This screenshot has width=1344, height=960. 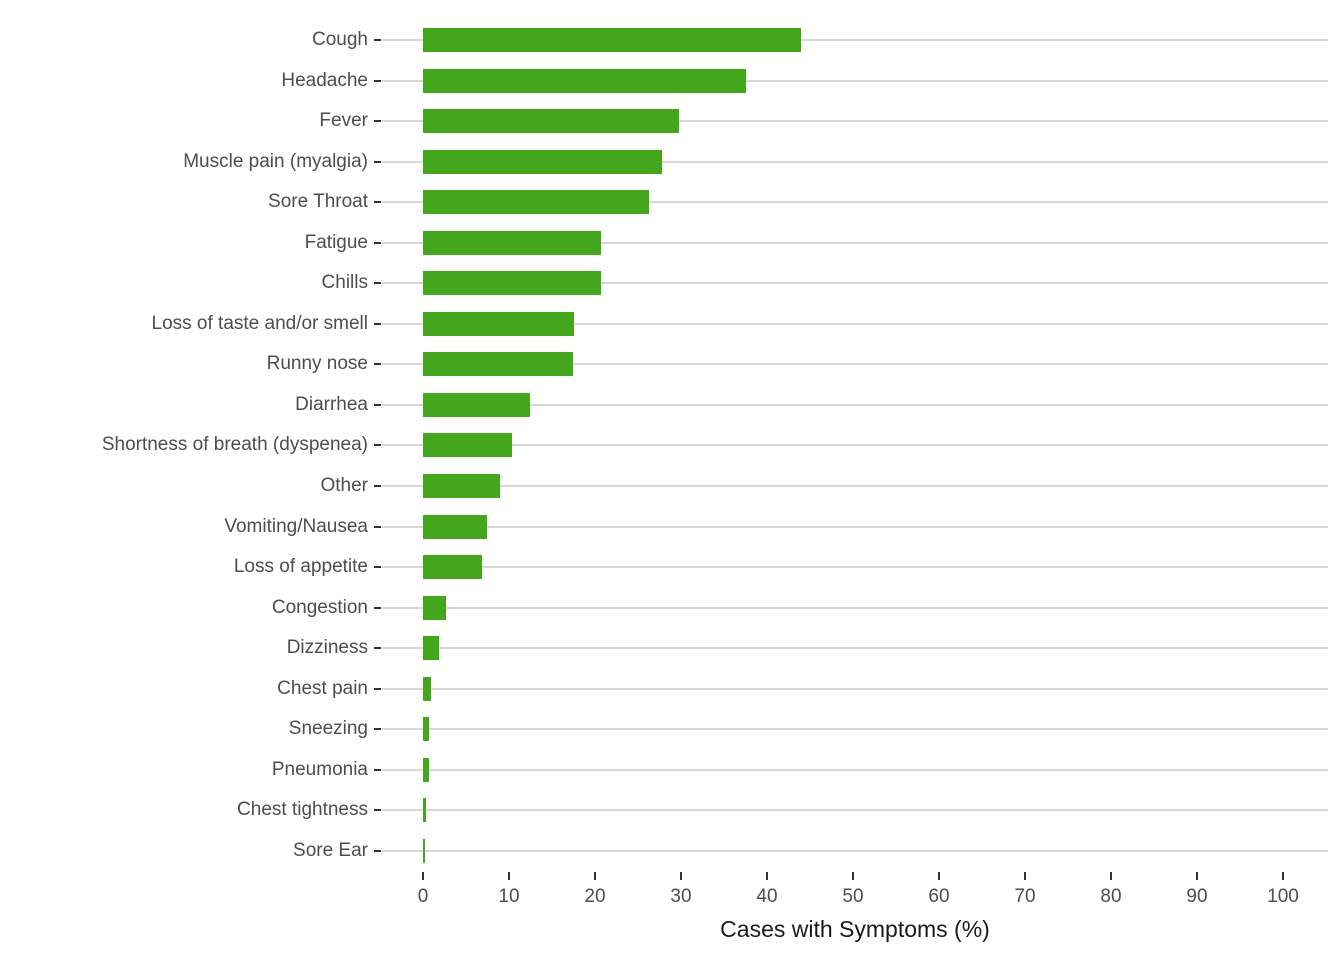 I want to click on chart-row: Muscle pain (myalgia), so click(x=672, y=161).